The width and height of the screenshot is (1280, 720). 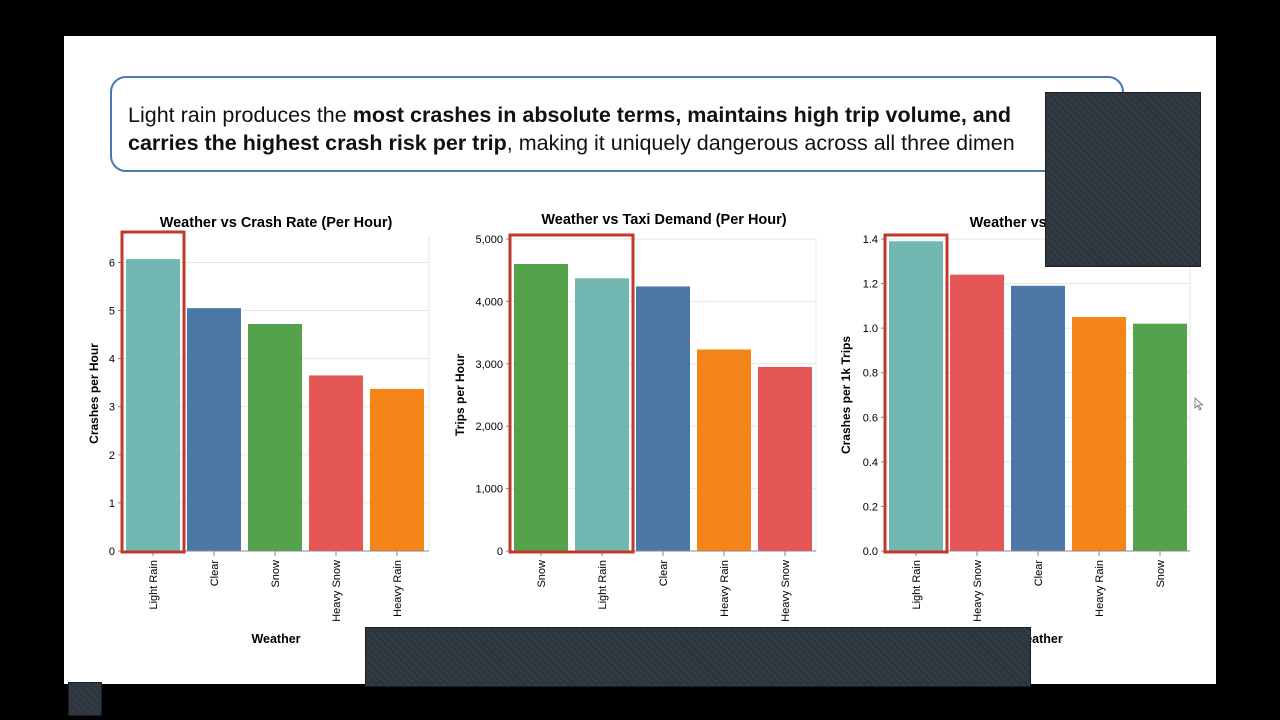 I want to click on y-tick-label: 3,000, so click(x=489, y=365).